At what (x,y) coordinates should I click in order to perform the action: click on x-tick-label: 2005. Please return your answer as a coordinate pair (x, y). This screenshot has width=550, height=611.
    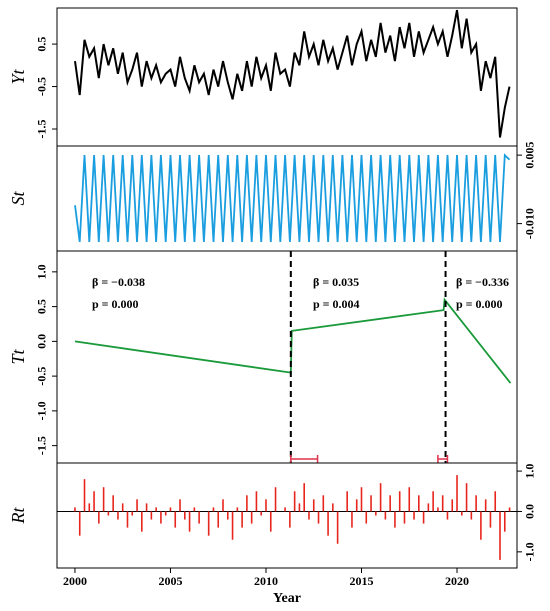
    Looking at the image, I should click on (170, 581).